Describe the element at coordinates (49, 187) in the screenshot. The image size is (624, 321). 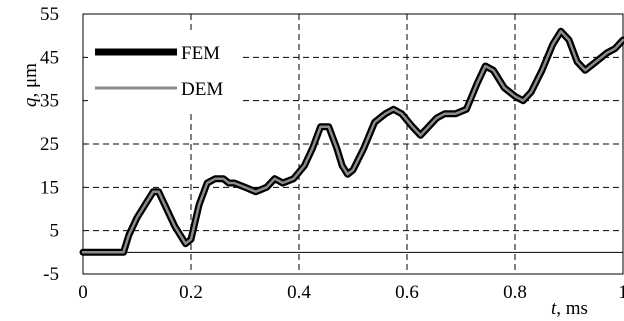
I see `y-tick-label: 15` at that location.